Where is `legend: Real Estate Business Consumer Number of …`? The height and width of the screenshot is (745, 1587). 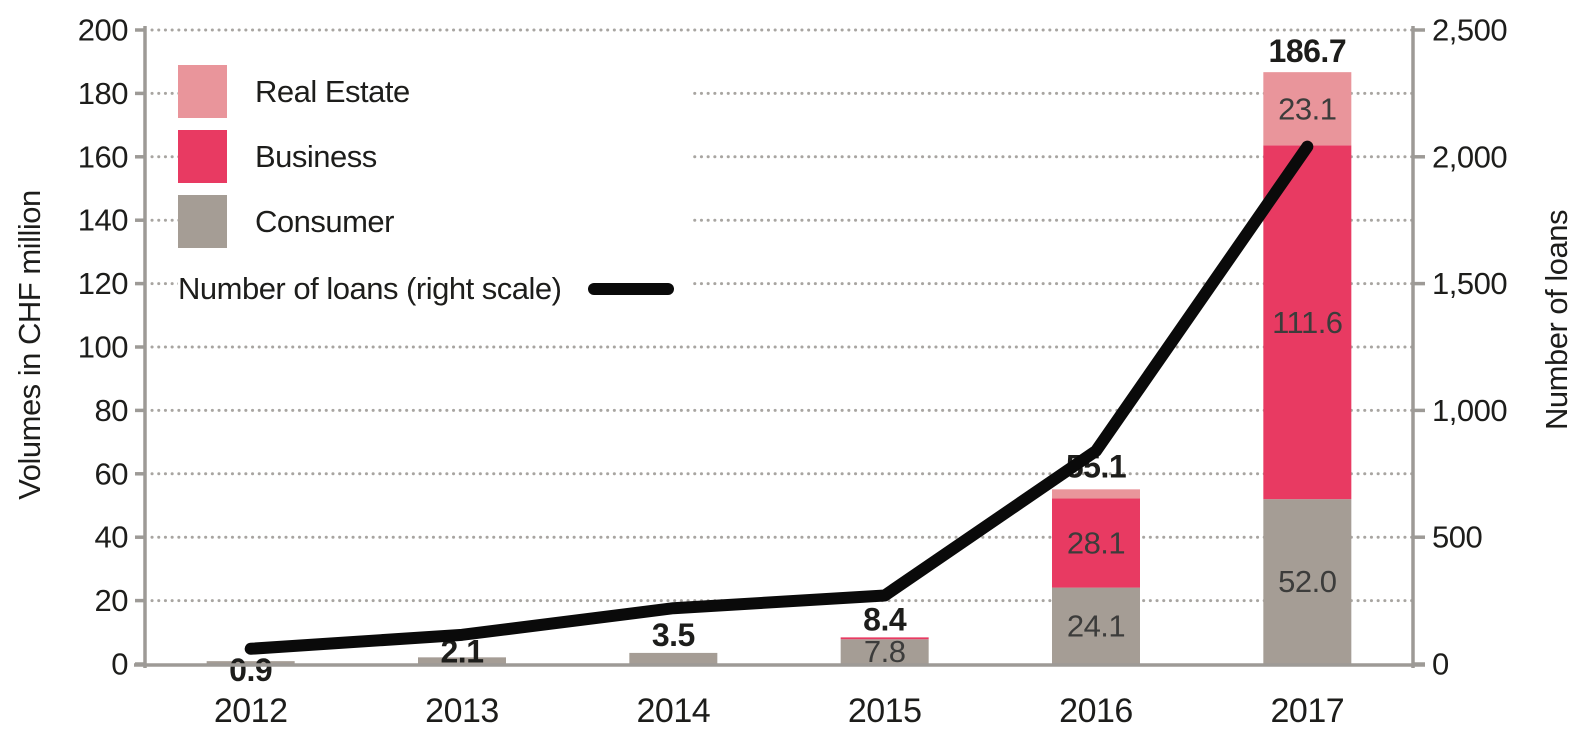 legend: Real Estate Business Consumer Number of … is located at coordinates (434, 184).